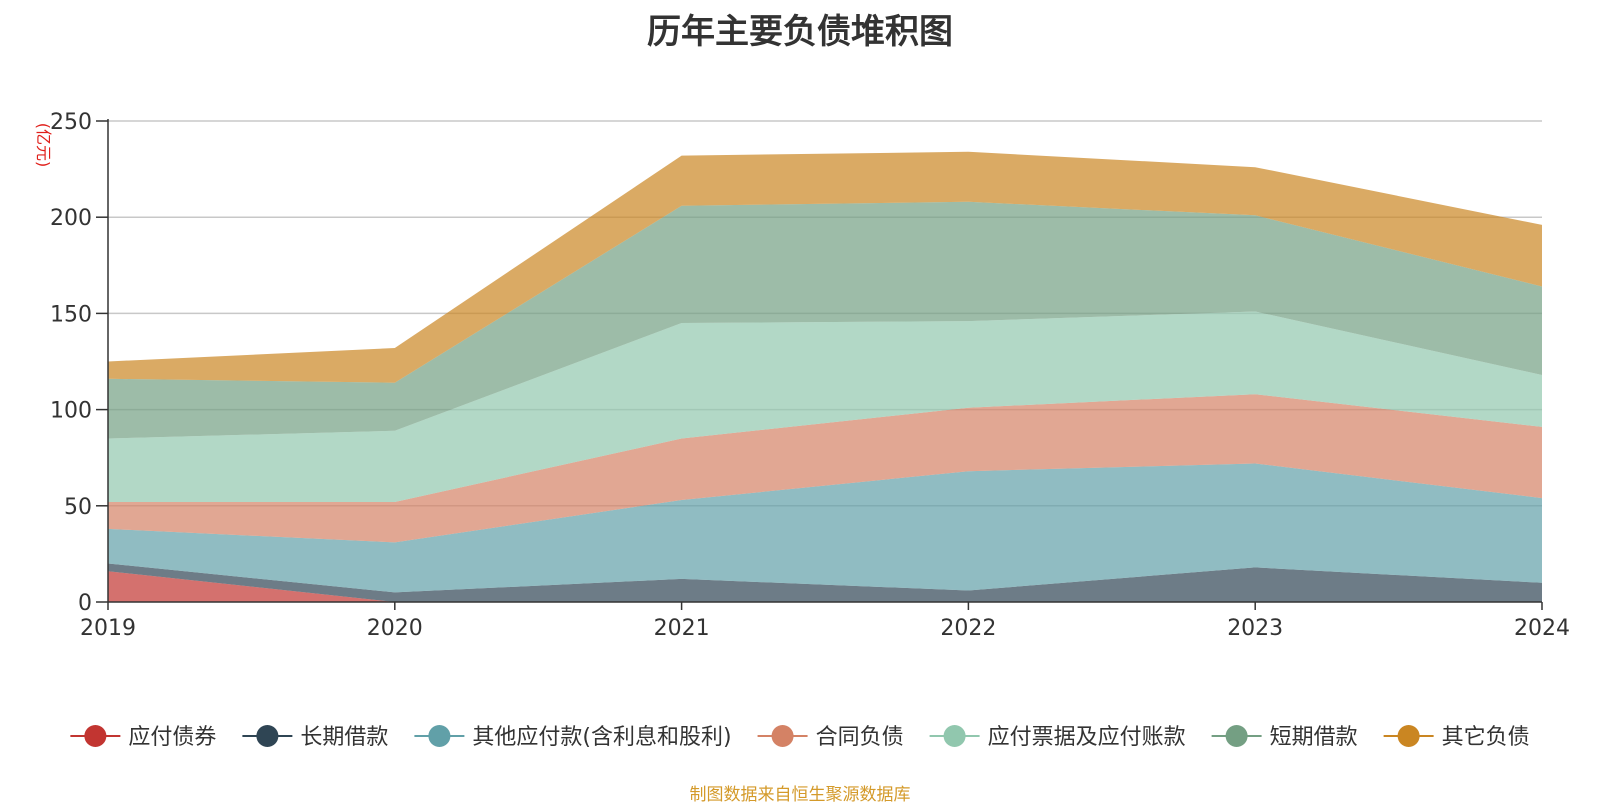  Describe the element at coordinates (800, 795) in the screenshot. I see `data-source-note: 制图数据来自恒生聚源数据库` at that location.